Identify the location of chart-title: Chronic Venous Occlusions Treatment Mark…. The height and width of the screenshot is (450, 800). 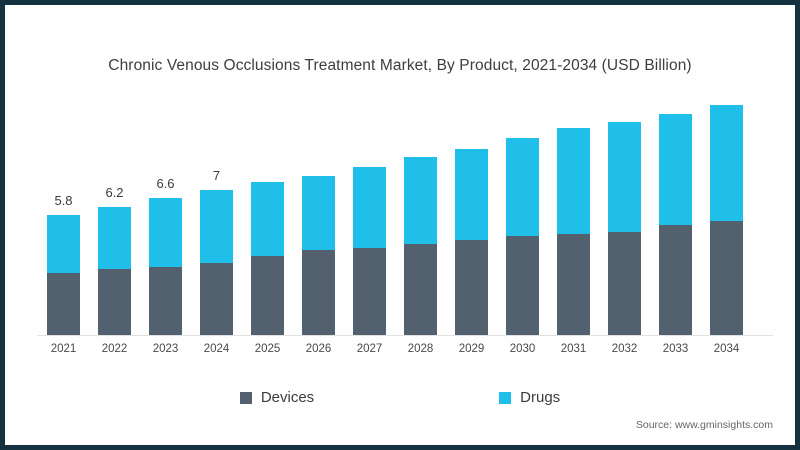
(400, 65).